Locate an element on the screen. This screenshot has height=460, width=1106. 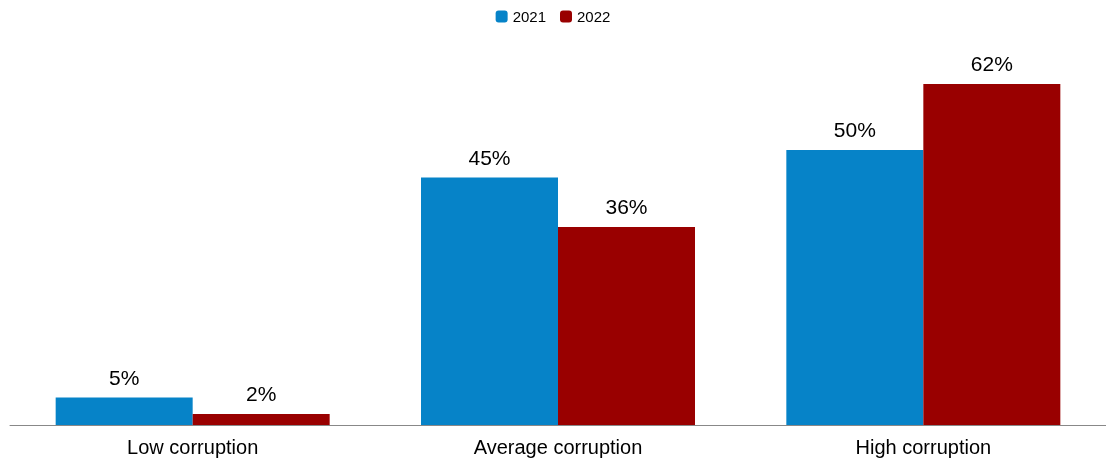
x-tick-label: Low corruption is located at coordinates (193, 447).